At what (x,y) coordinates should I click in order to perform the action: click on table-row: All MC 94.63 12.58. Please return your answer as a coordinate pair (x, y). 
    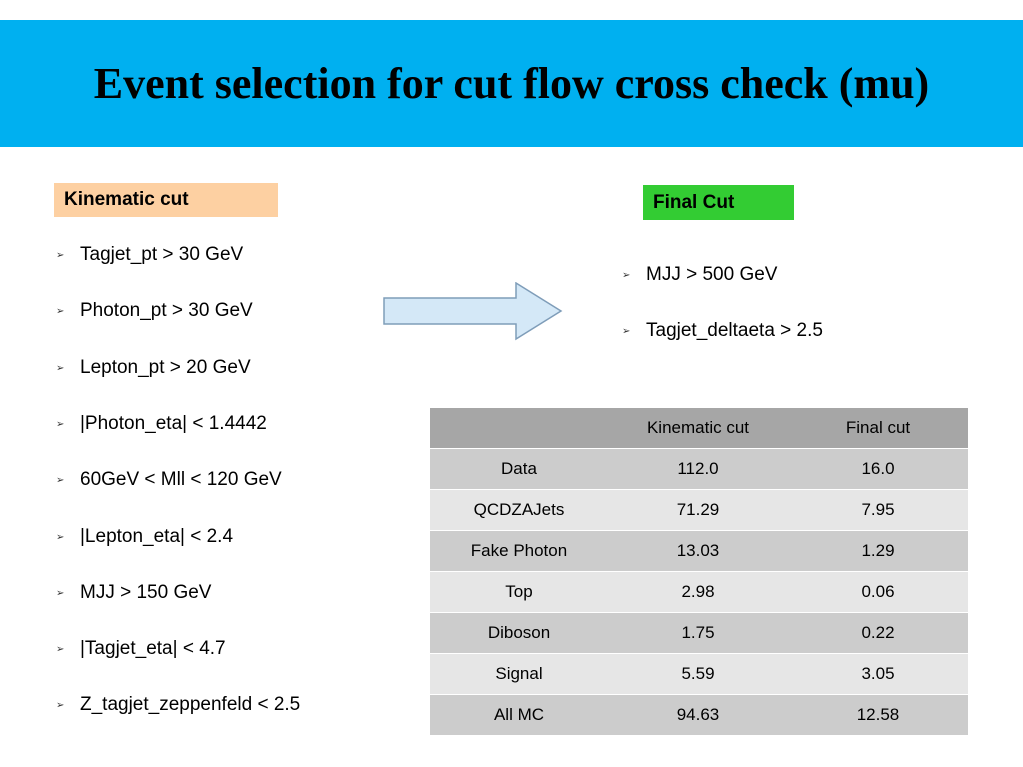
    Looking at the image, I should click on (699, 715).